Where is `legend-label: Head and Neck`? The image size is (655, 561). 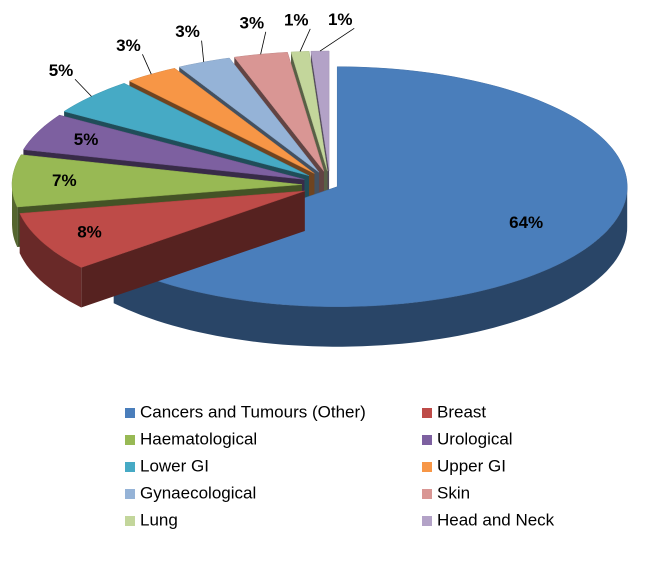
legend-label: Head and Neck is located at coordinates (496, 519).